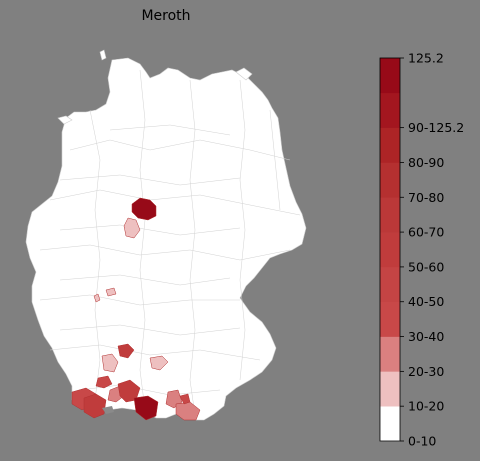 Image resolution: width=480 pixels, height=461 pixels. What do you see at coordinates (426, 301) in the screenshot?
I see `colorbar-tick-label: 40-50` at bounding box center [426, 301].